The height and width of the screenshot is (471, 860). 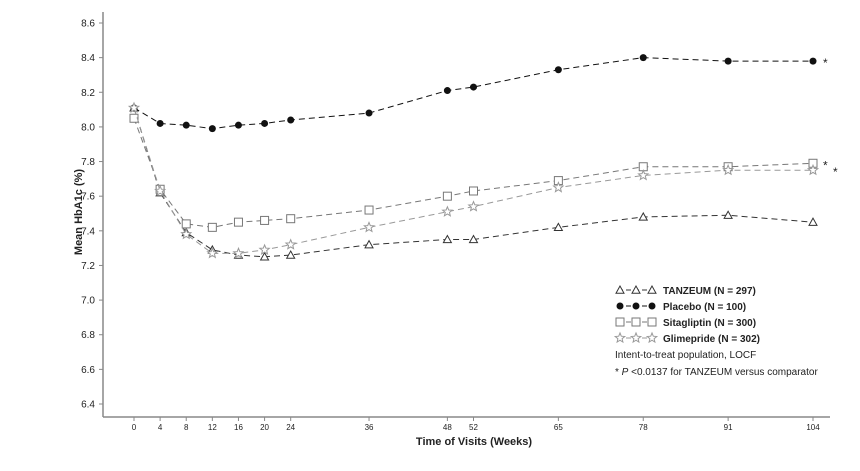 What do you see at coordinates (238, 427) in the screenshot?
I see `x-tick-label: 16` at bounding box center [238, 427].